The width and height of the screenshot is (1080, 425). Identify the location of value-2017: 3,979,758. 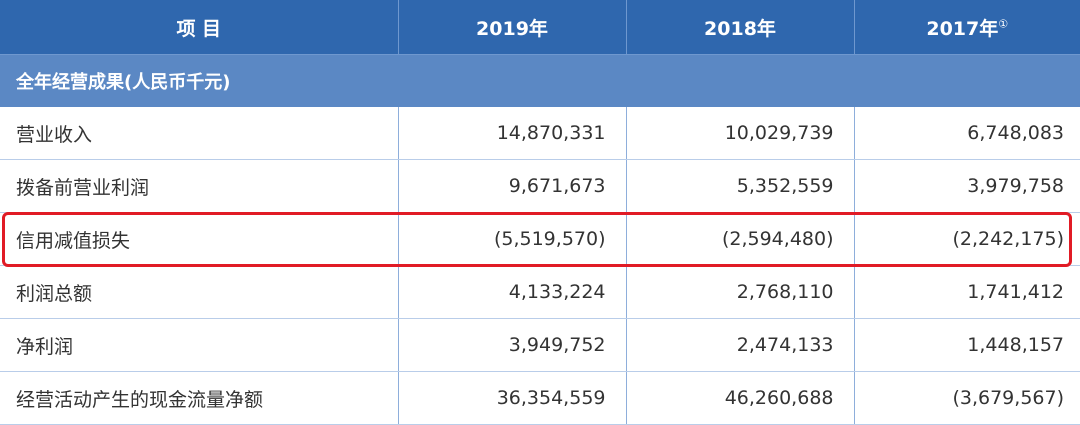
(967, 186).